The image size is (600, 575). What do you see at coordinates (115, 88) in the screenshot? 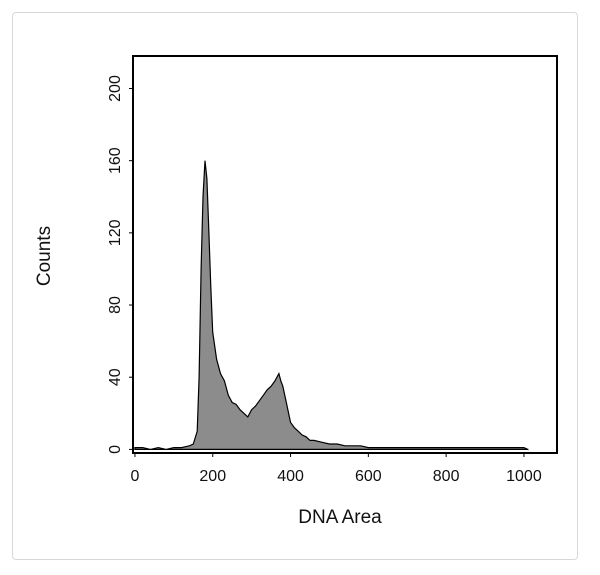
I see `y-tick-label: 200` at bounding box center [115, 88].